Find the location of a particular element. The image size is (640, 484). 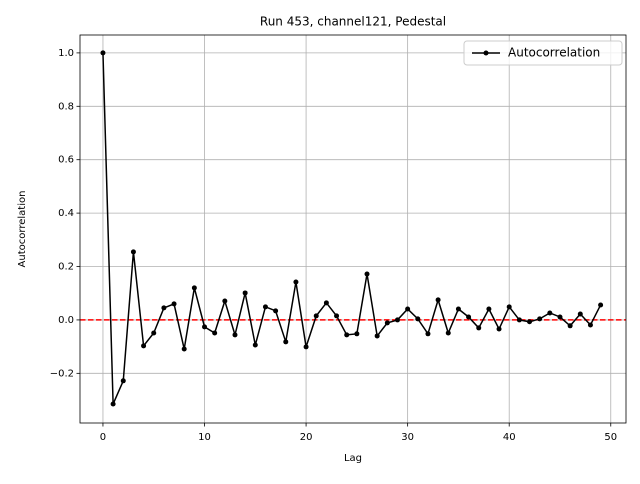

y-tick-label: 0.4 is located at coordinates (66, 213).